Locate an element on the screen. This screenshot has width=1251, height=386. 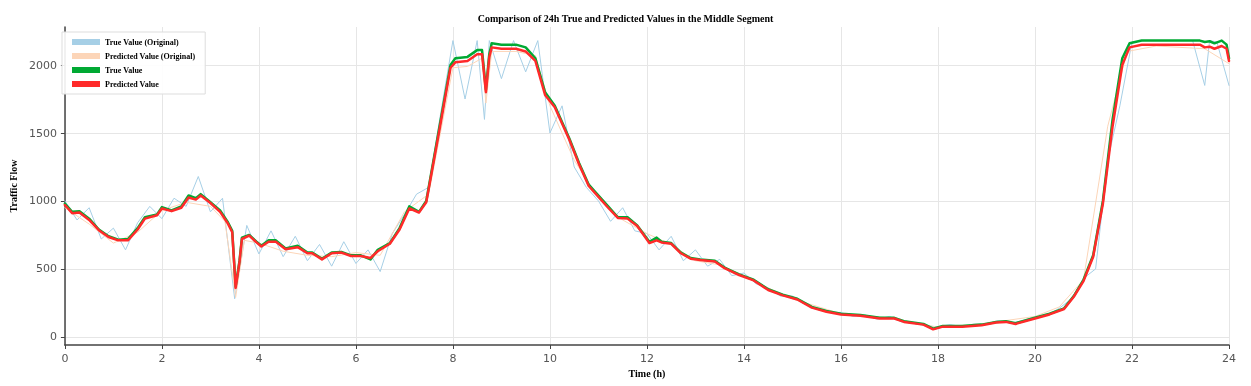
y-tick-label: 1000 is located at coordinates (42, 201).